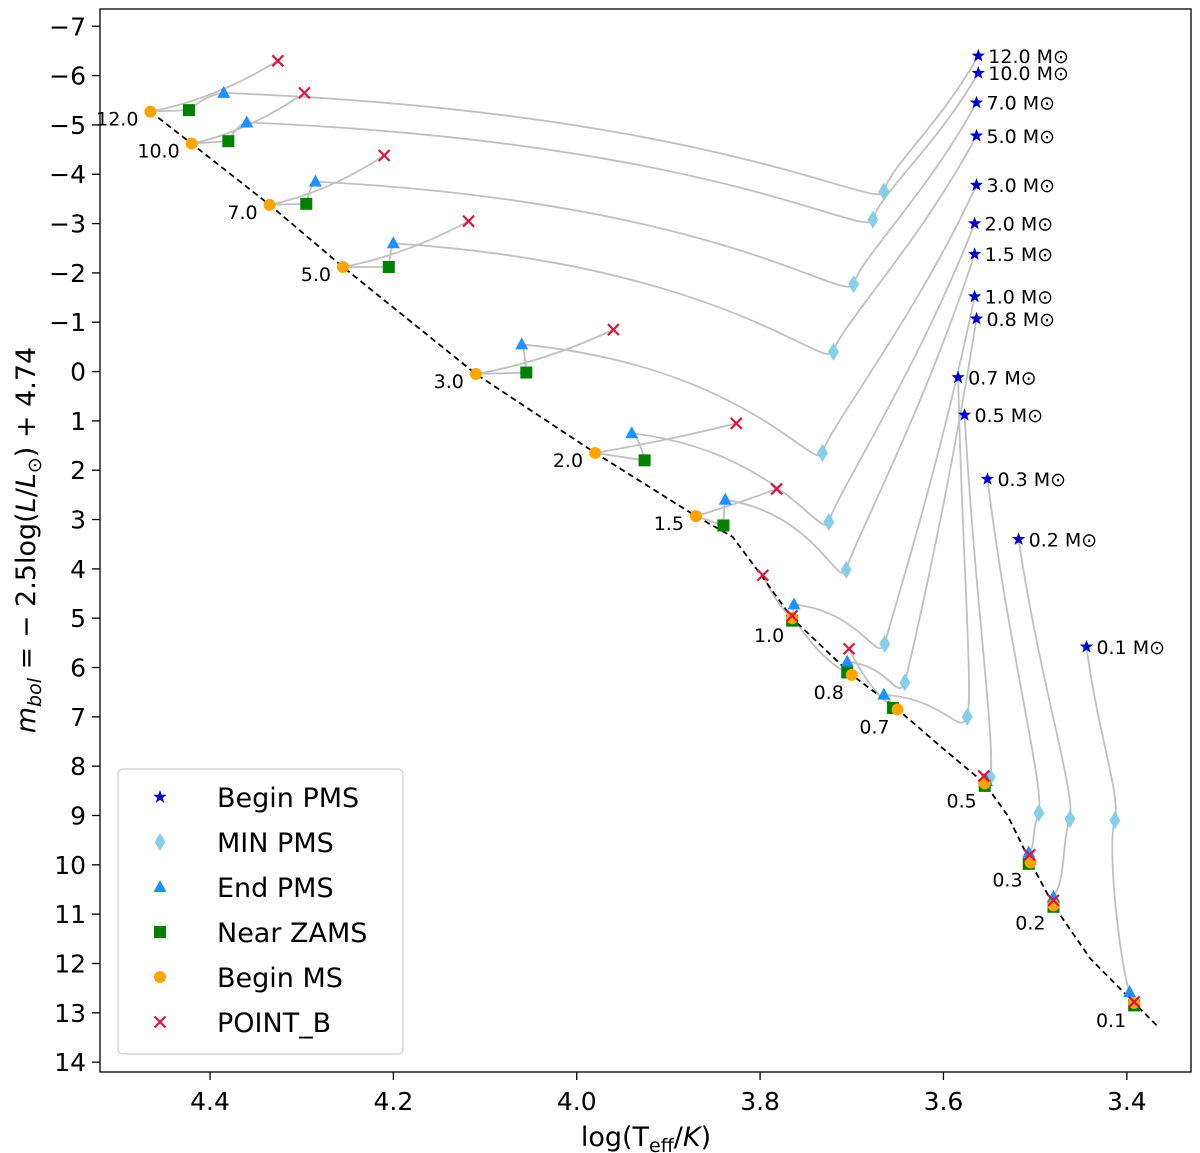 This screenshot has width=1200, height=1153. I want to click on end-pms-marker-0.8, so click(847, 660).